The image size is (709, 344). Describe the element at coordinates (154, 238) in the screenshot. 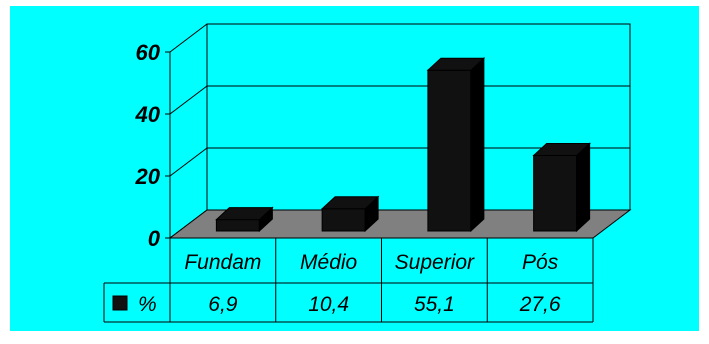

I see `y-tick-label: 0` at that location.